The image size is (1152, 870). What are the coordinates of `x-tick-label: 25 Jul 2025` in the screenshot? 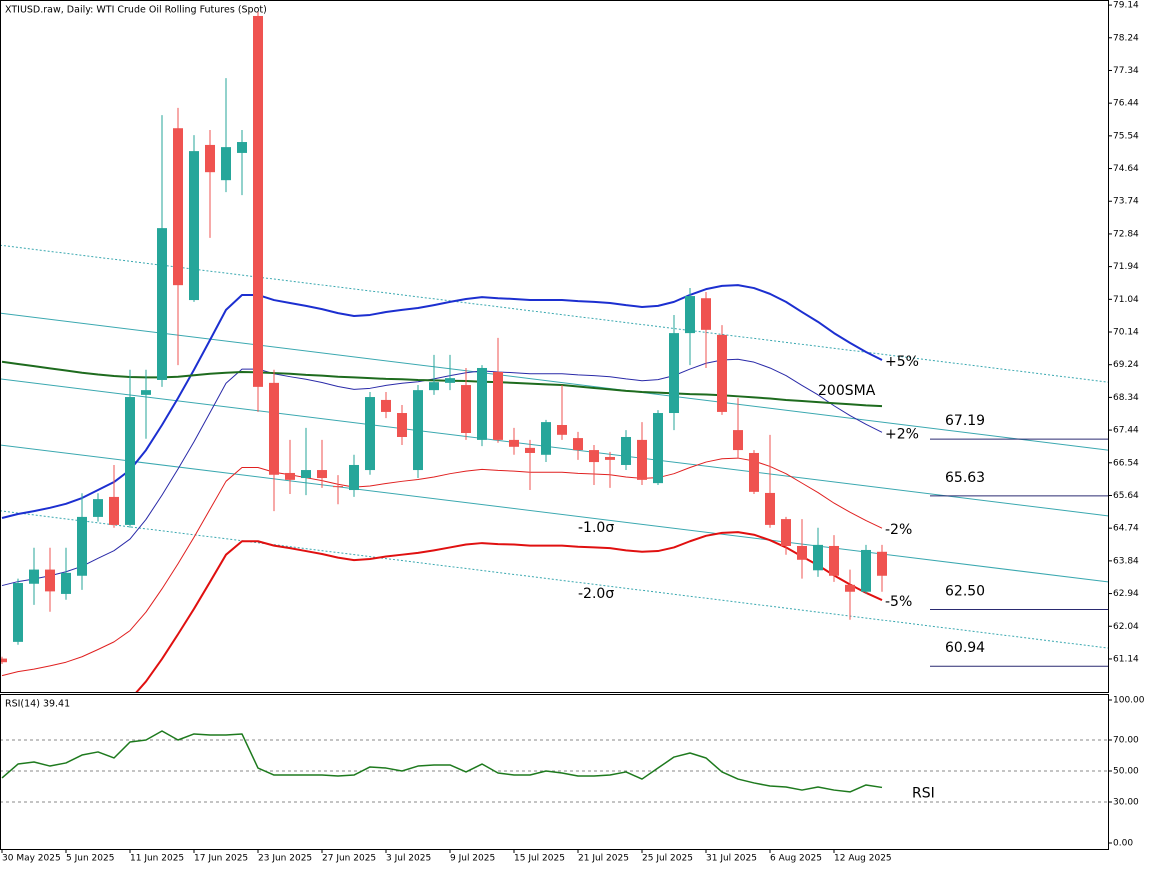 It's located at (667, 859).